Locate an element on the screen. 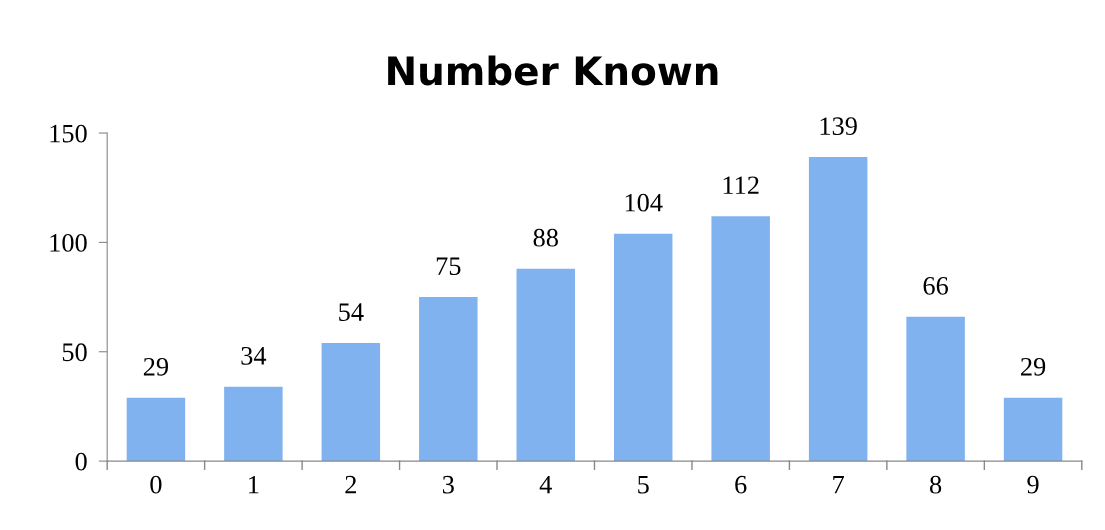  x-tick-label: 3 is located at coordinates (448, 484).